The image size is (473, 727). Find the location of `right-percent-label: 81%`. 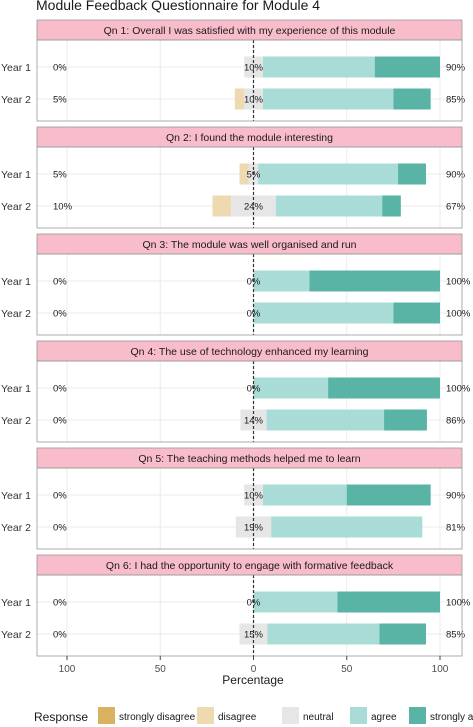

right-percent-label: 81% is located at coordinates (456, 528).